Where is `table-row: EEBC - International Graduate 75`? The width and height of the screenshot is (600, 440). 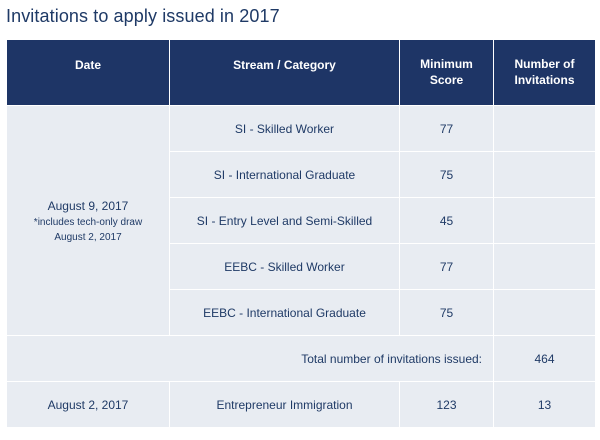
table-row: EEBC - International Graduate 75 is located at coordinates (301, 312).